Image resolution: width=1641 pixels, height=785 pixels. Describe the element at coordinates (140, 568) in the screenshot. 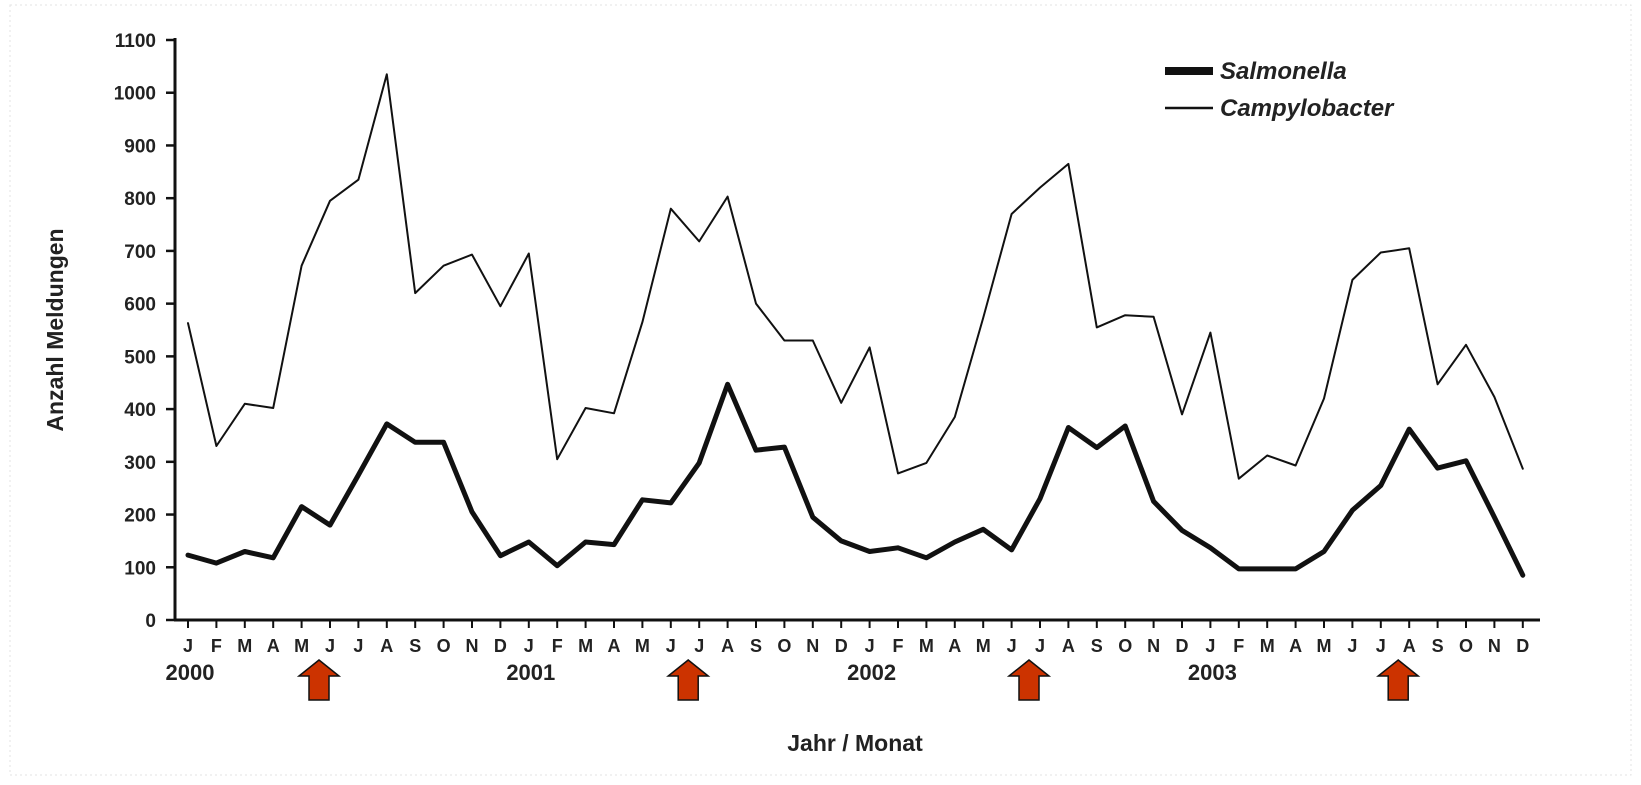

I see `y-tick-label: 100` at that location.